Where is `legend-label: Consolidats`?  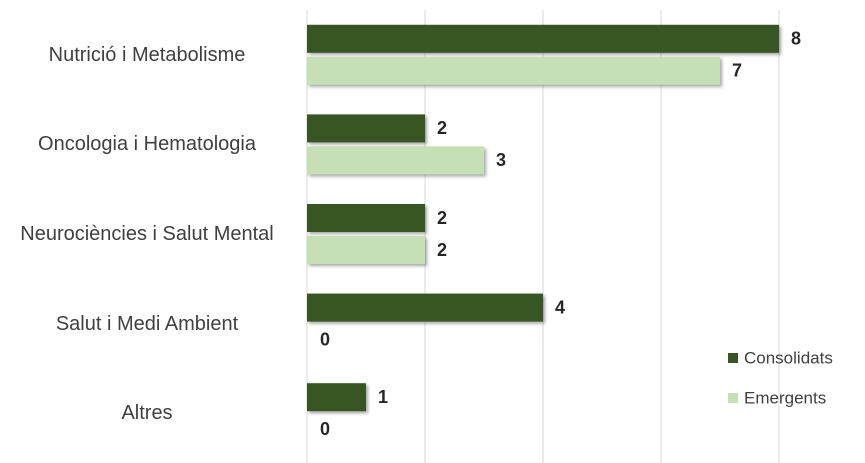 legend-label: Consolidats is located at coordinates (788, 357).